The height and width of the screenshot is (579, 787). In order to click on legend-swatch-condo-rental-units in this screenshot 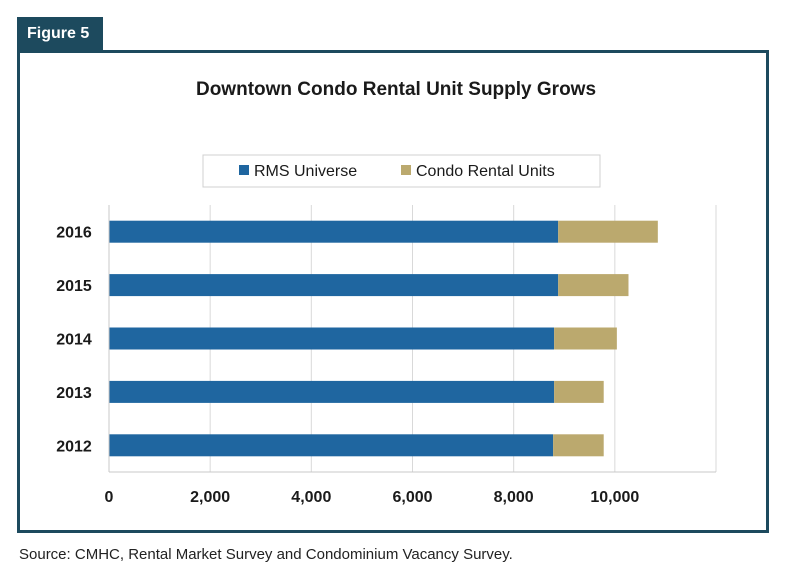, I will do `click(406, 170)`.